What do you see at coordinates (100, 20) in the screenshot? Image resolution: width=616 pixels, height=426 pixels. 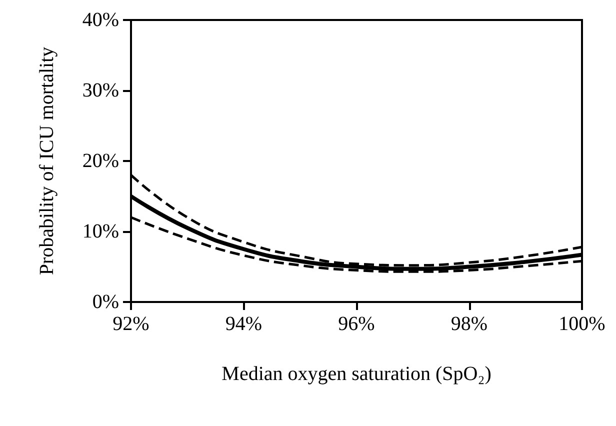 I see `y-tick-label: 40%` at bounding box center [100, 20].